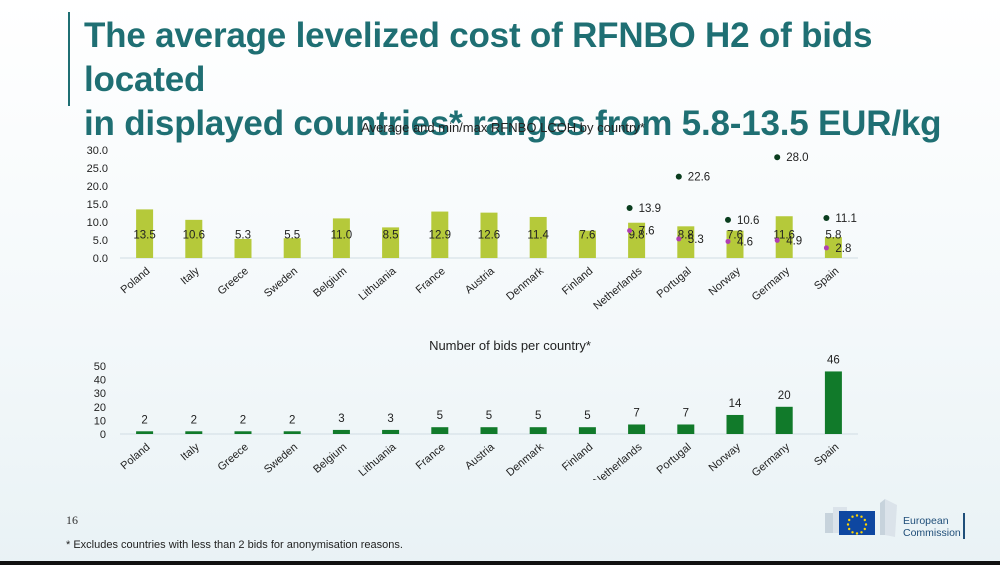 The image size is (1000, 565). Describe the element at coordinates (861, 518) in the screenshot. I see `european-commission-logo` at that location.